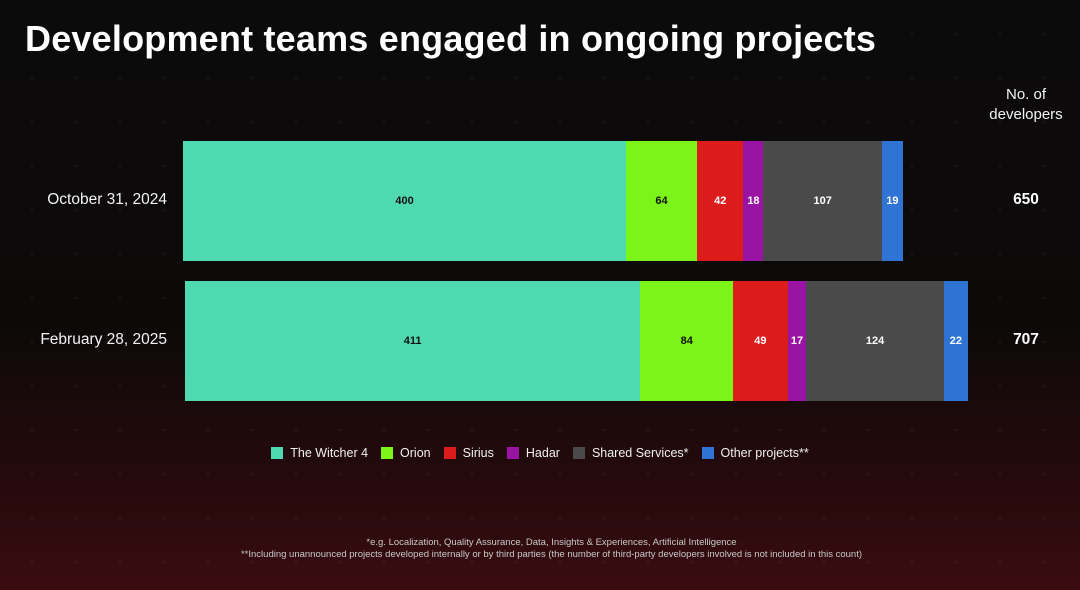 This screenshot has height=590, width=1080. Describe the element at coordinates (1026, 339) in the screenshot. I see `total-value: 707` at that location.